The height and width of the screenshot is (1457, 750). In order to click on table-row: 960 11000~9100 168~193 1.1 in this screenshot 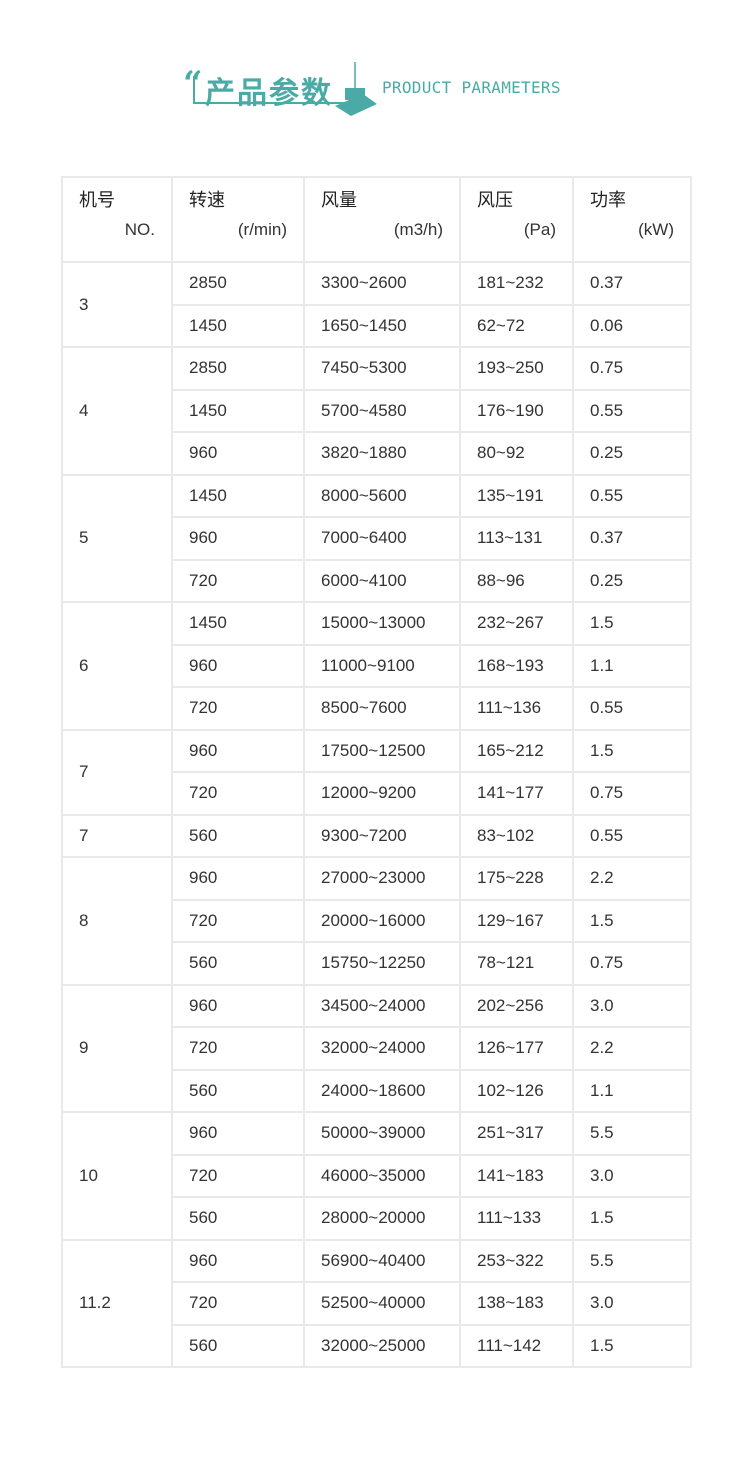, I will do `click(377, 665)`.